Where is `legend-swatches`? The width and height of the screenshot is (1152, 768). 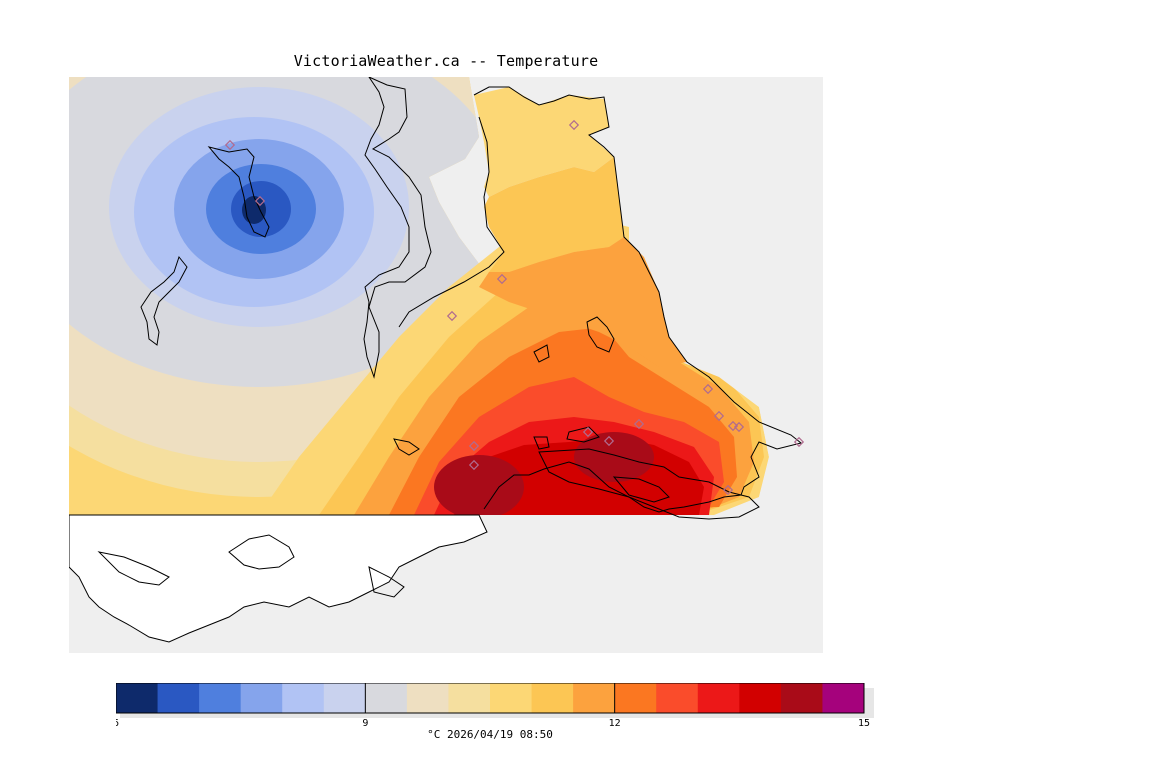 legend-swatches is located at coordinates (490, 698).